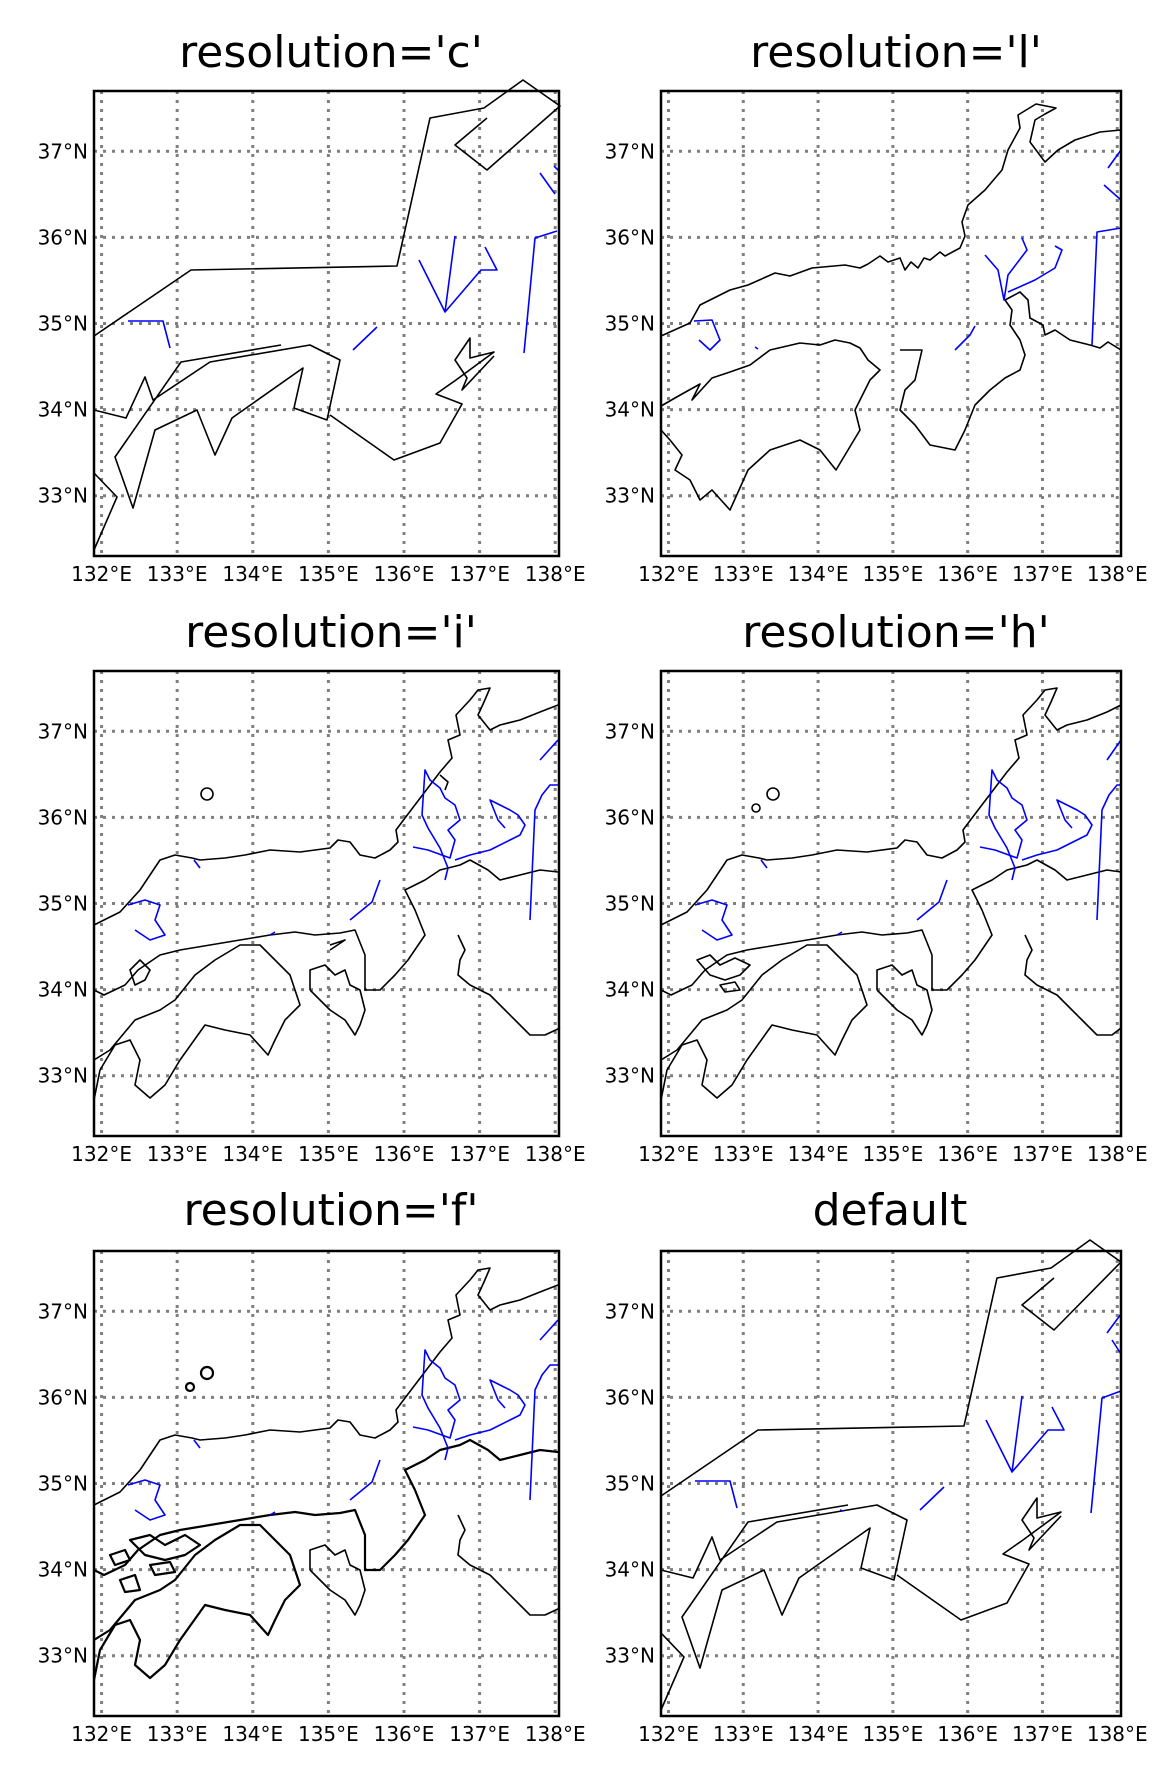 The height and width of the screenshot is (1771, 1176). Describe the element at coordinates (890, 1210) in the screenshot. I see `panel-title: default` at that location.